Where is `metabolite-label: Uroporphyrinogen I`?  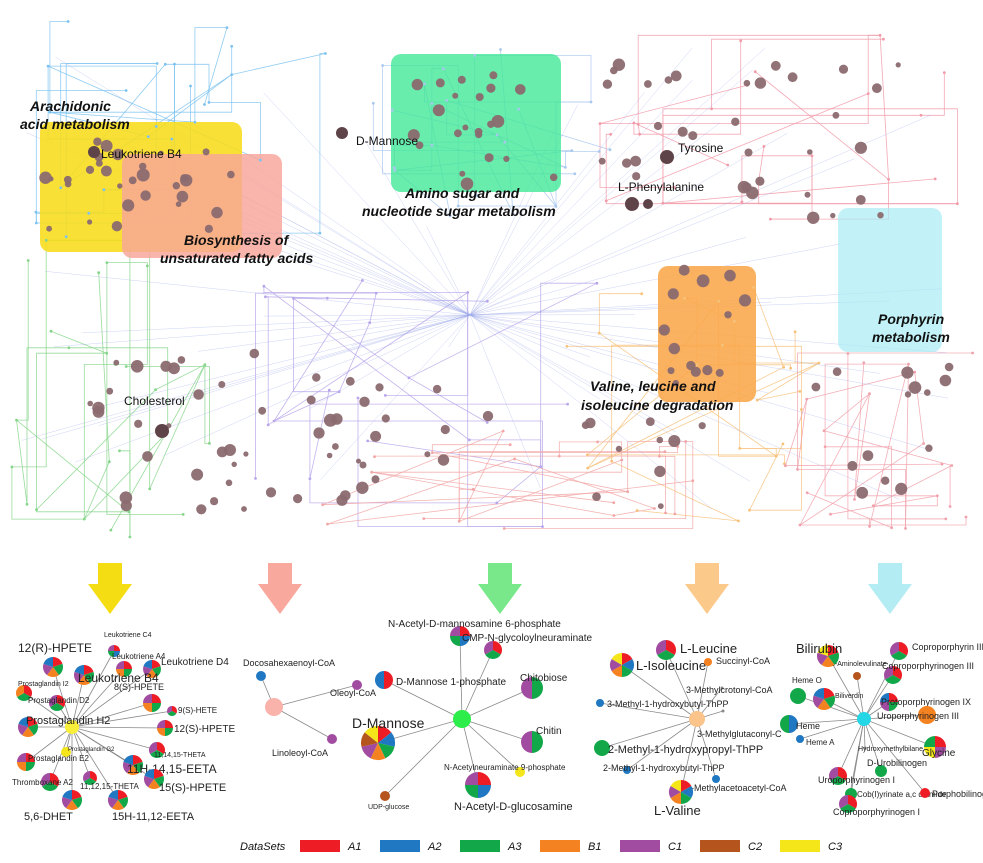 metabolite-label: Uroporphyrinogen I is located at coordinates (856, 780).